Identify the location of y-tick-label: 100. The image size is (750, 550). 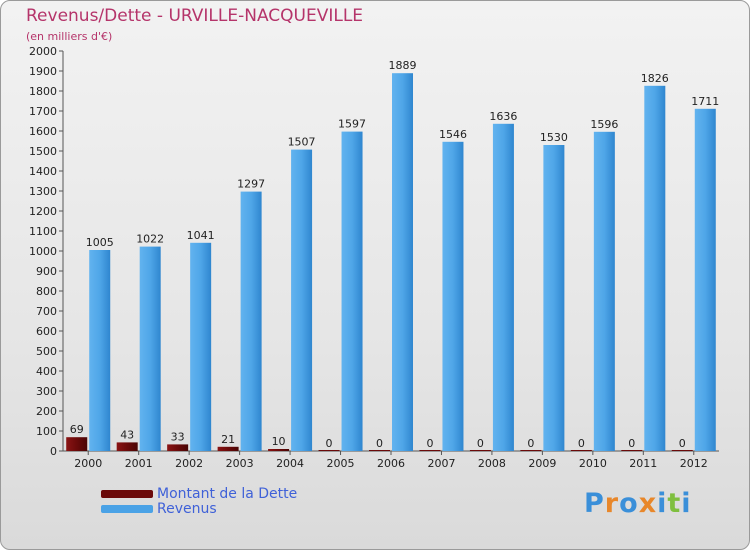
(46, 431).